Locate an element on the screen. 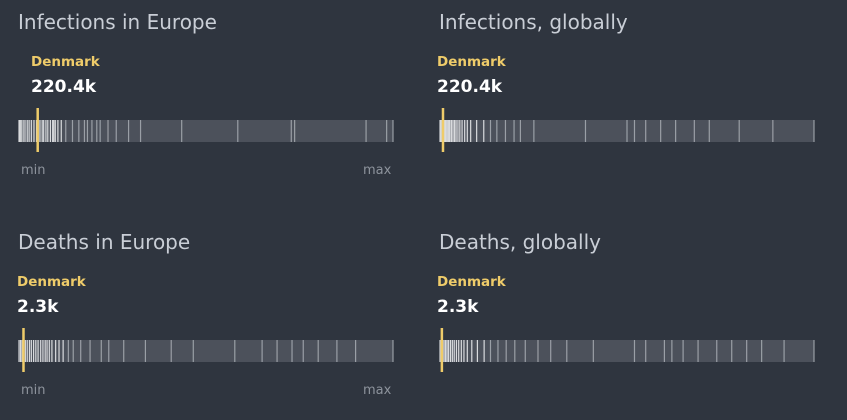 The image size is (847, 420). panel-title: Infections in Europe is located at coordinates (117, 22).